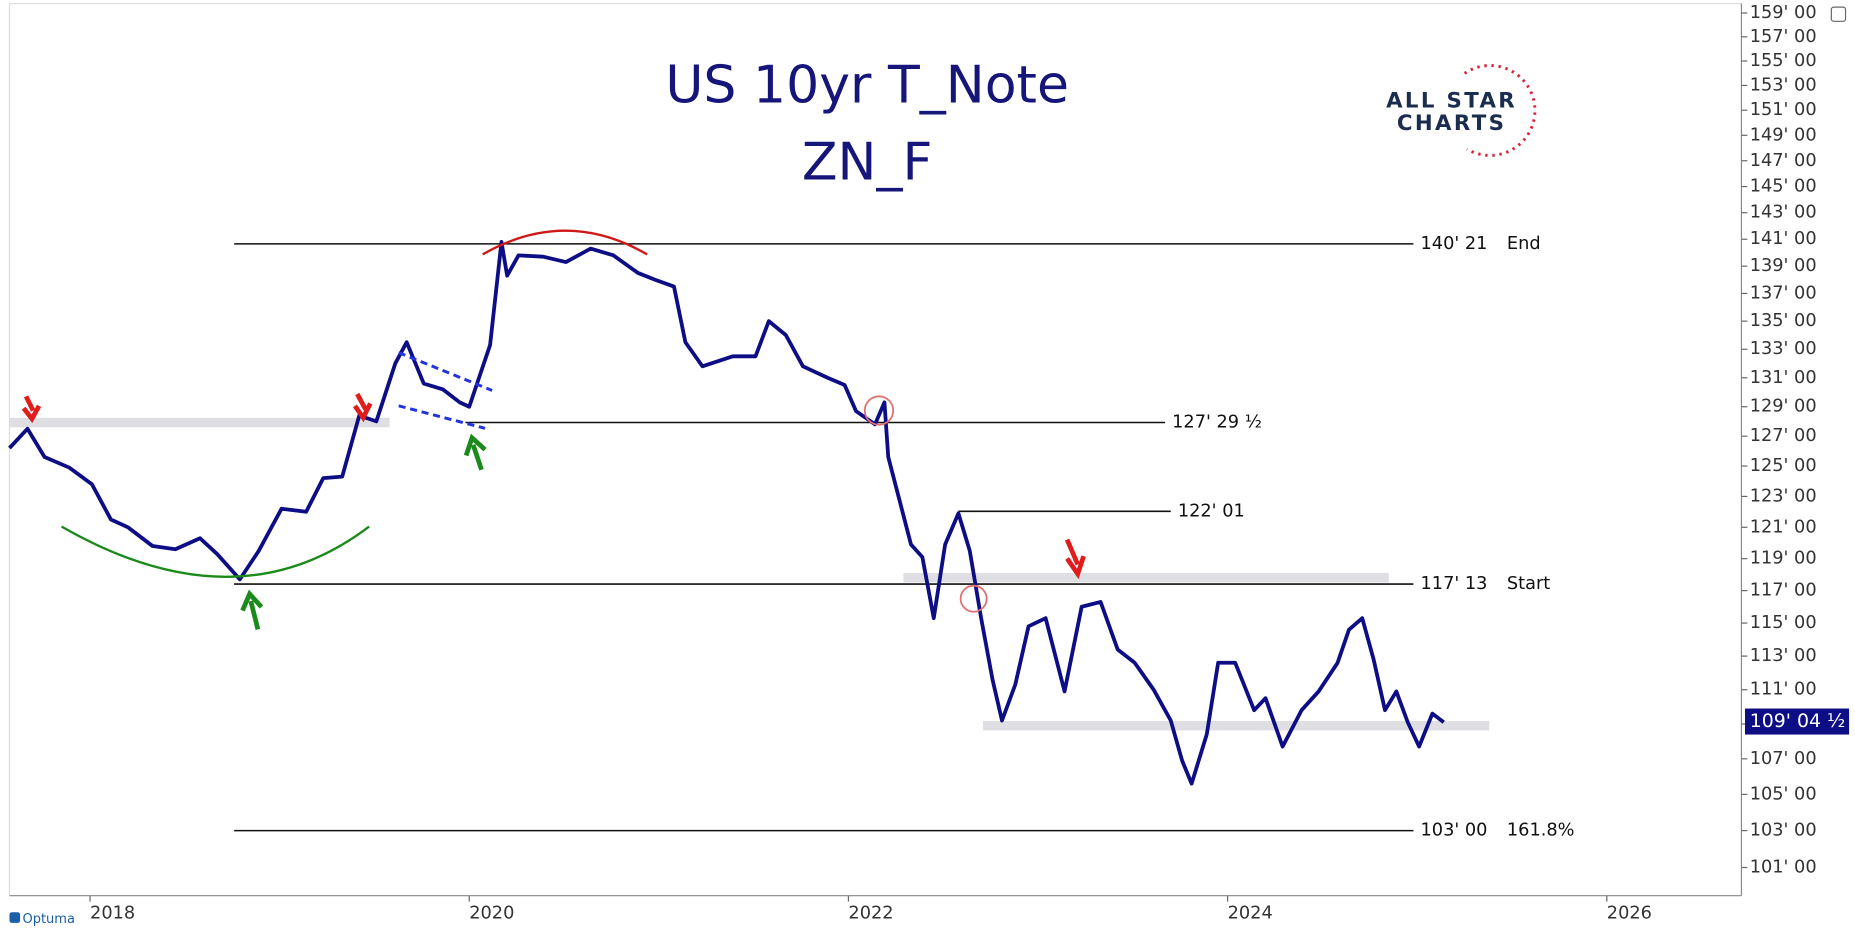 This screenshot has width=1855, height=930. Describe the element at coordinates (1454, 584) in the screenshot. I see `level-label: 117' 13` at that location.